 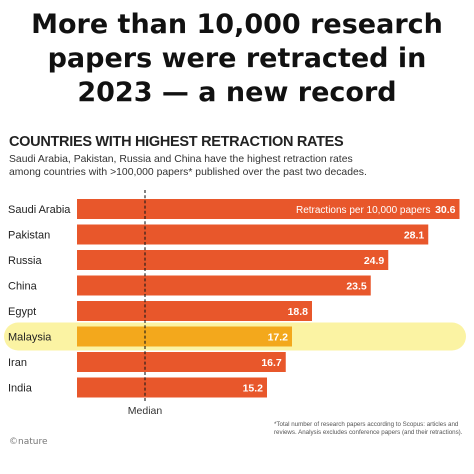 What do you see at coordinates (374, 261) in the screenshot?
I see `value-label: 24.9` at bounding box center [374, 261].